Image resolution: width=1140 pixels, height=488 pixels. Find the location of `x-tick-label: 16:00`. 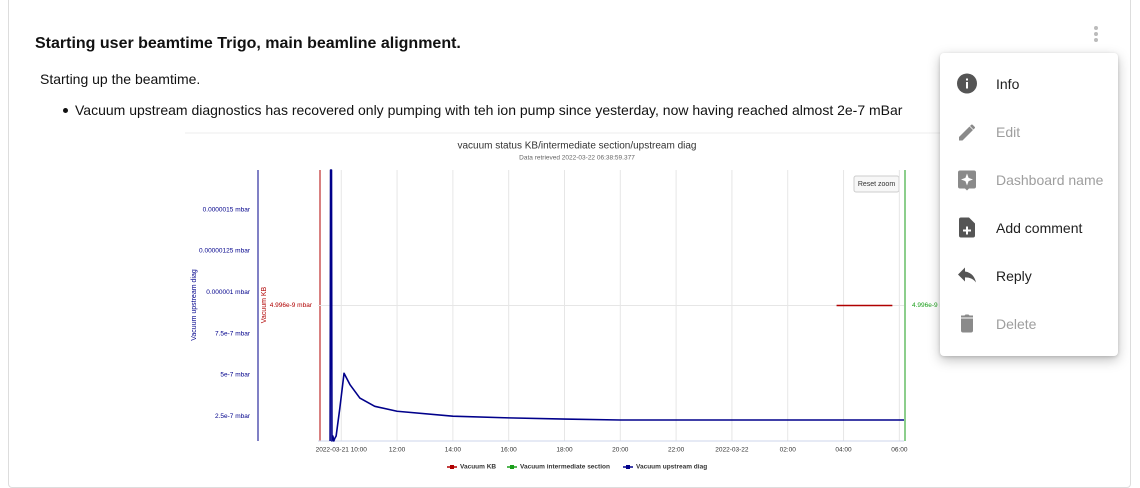

x-tick-label: 16:00 is located at coordinates (509, 450).